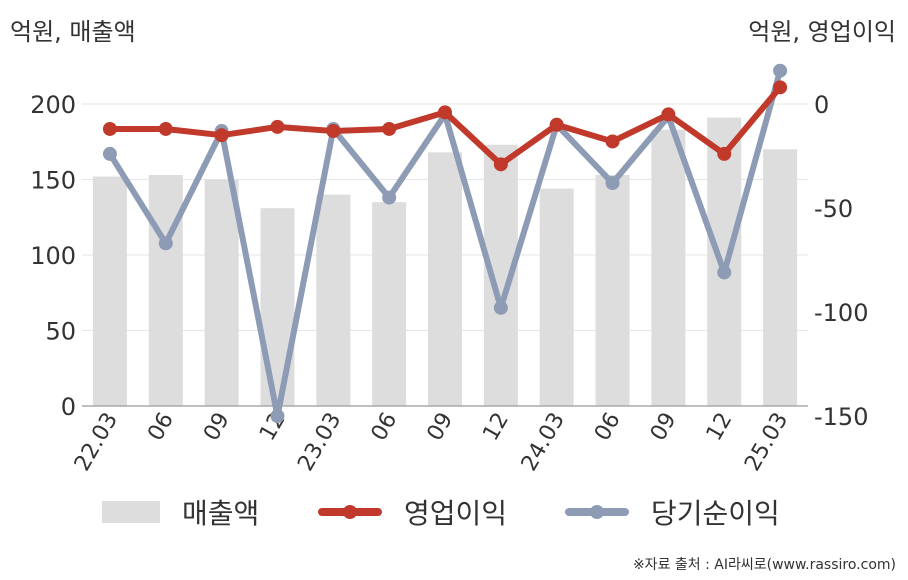 The height and width of the screenshot is (580, 908). I want to click on x-tick-label: 23.03, so click(319, 442).